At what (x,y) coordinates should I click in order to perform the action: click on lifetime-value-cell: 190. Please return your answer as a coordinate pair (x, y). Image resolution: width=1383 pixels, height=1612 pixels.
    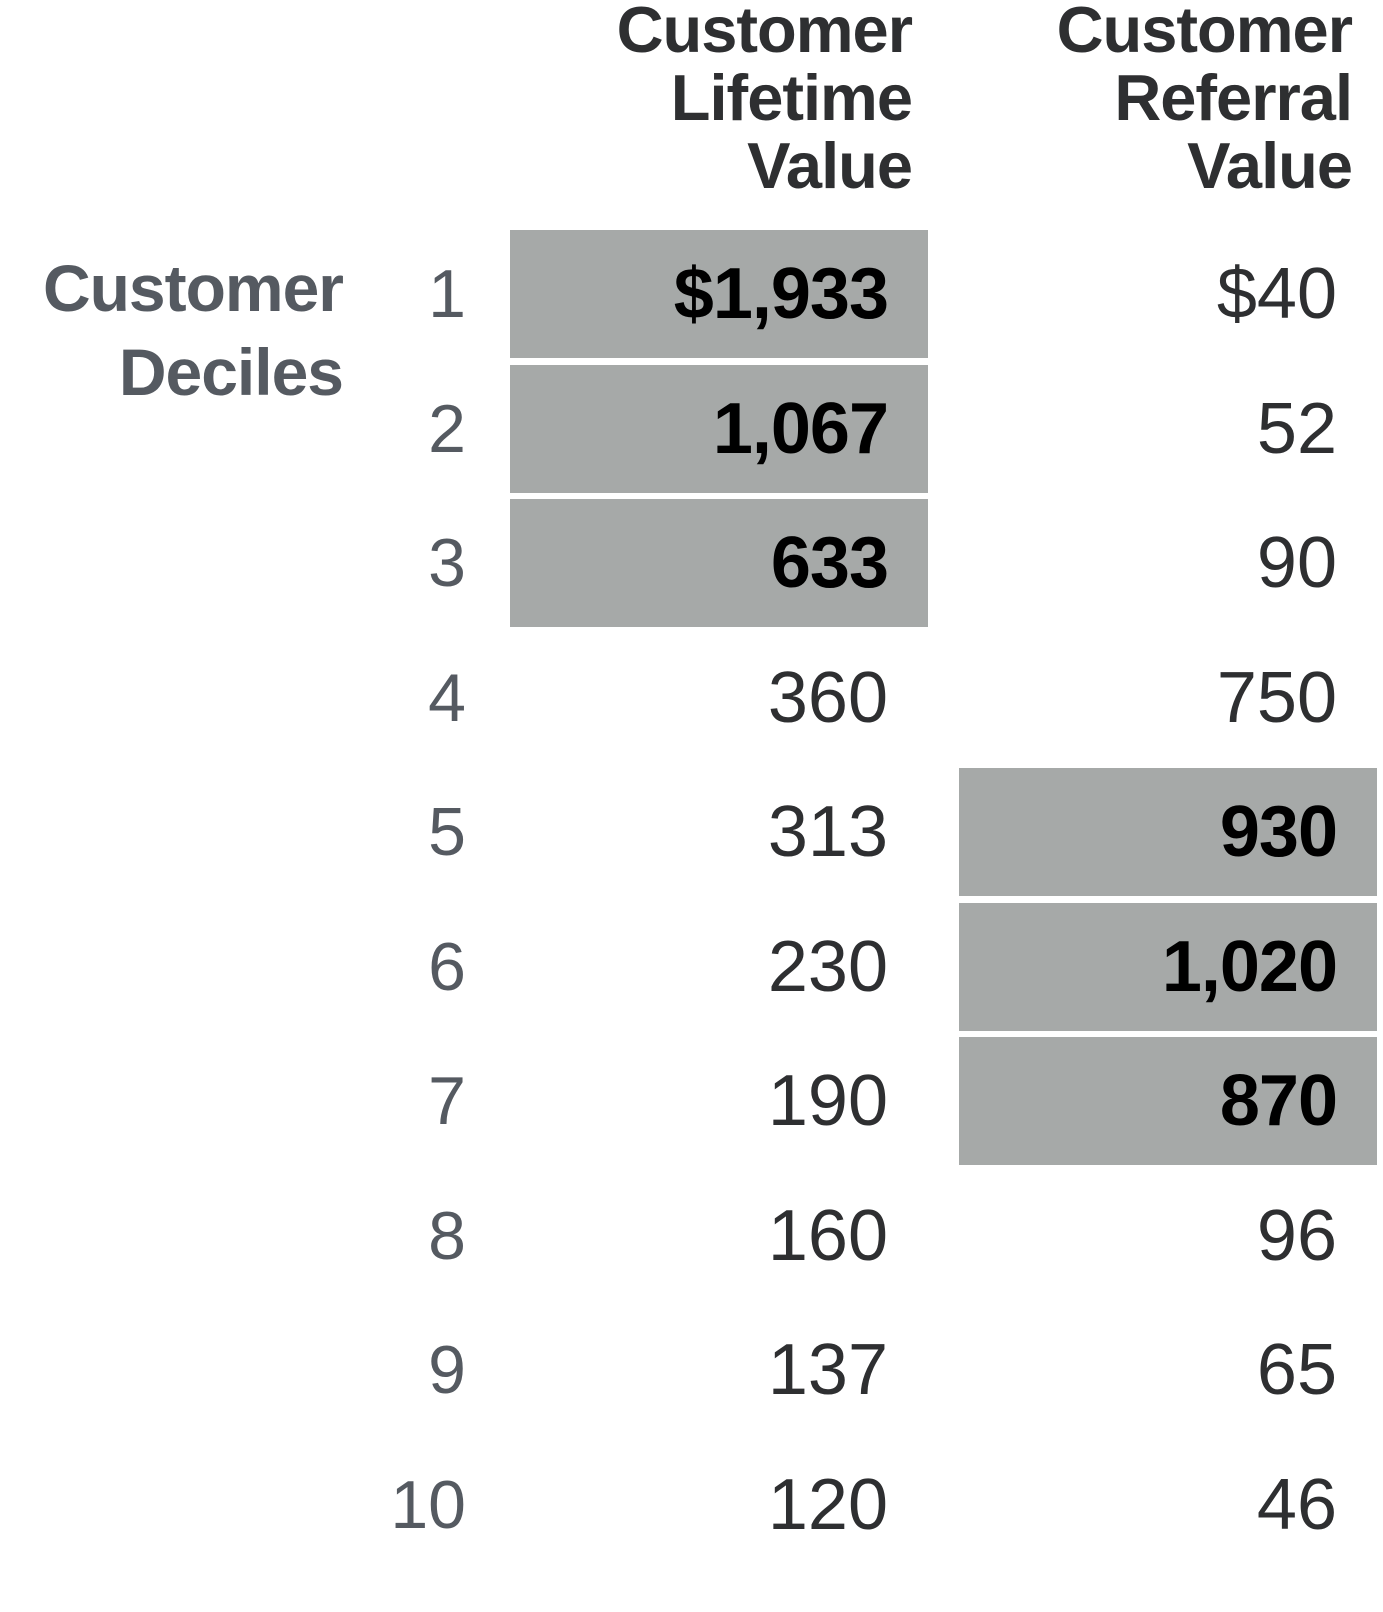
    Looking at the image, I should click on (827, 1101).